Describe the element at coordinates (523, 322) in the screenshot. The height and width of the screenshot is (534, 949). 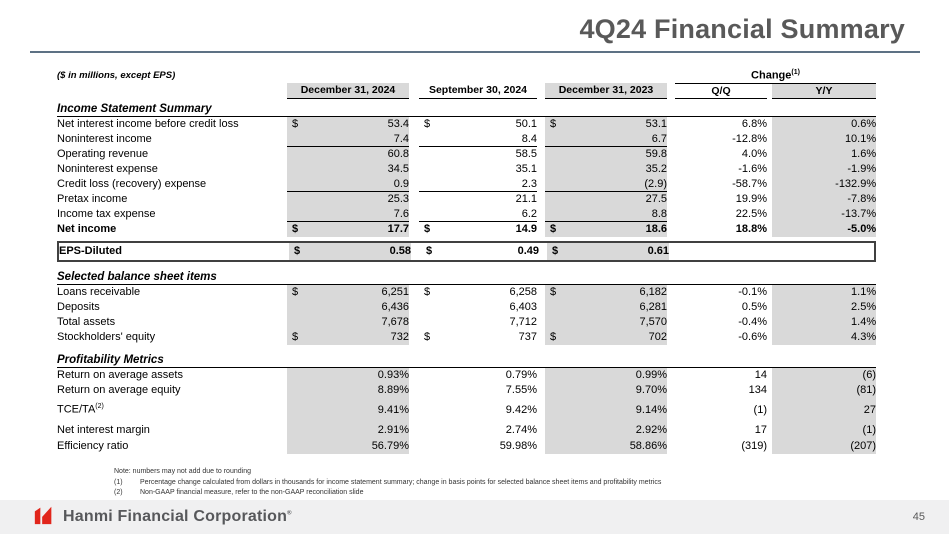
I see `value-cell: 7,712` at that location.